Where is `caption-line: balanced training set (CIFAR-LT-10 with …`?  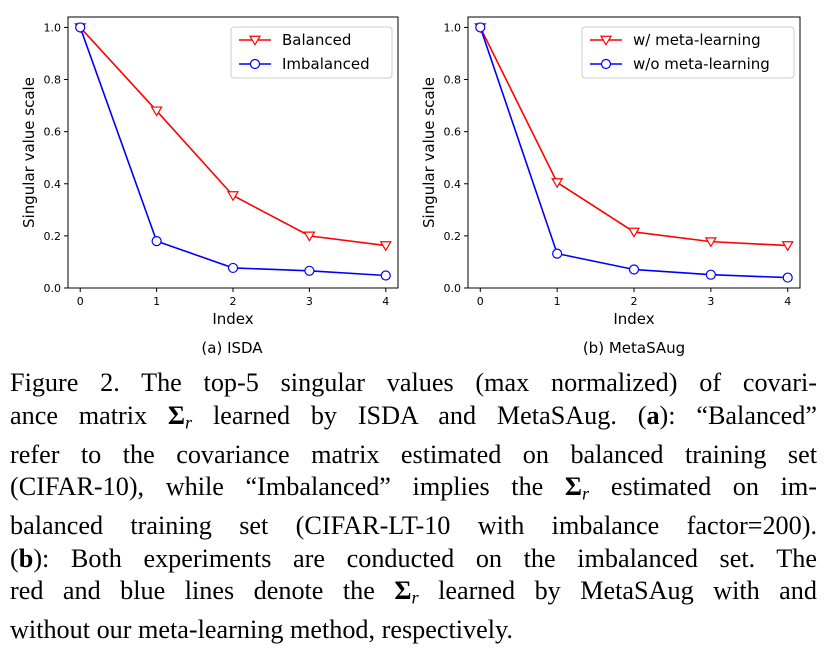 caption-line: balanced training set (CIFAR-LT-10 with … is located at coordinates (413, 526).